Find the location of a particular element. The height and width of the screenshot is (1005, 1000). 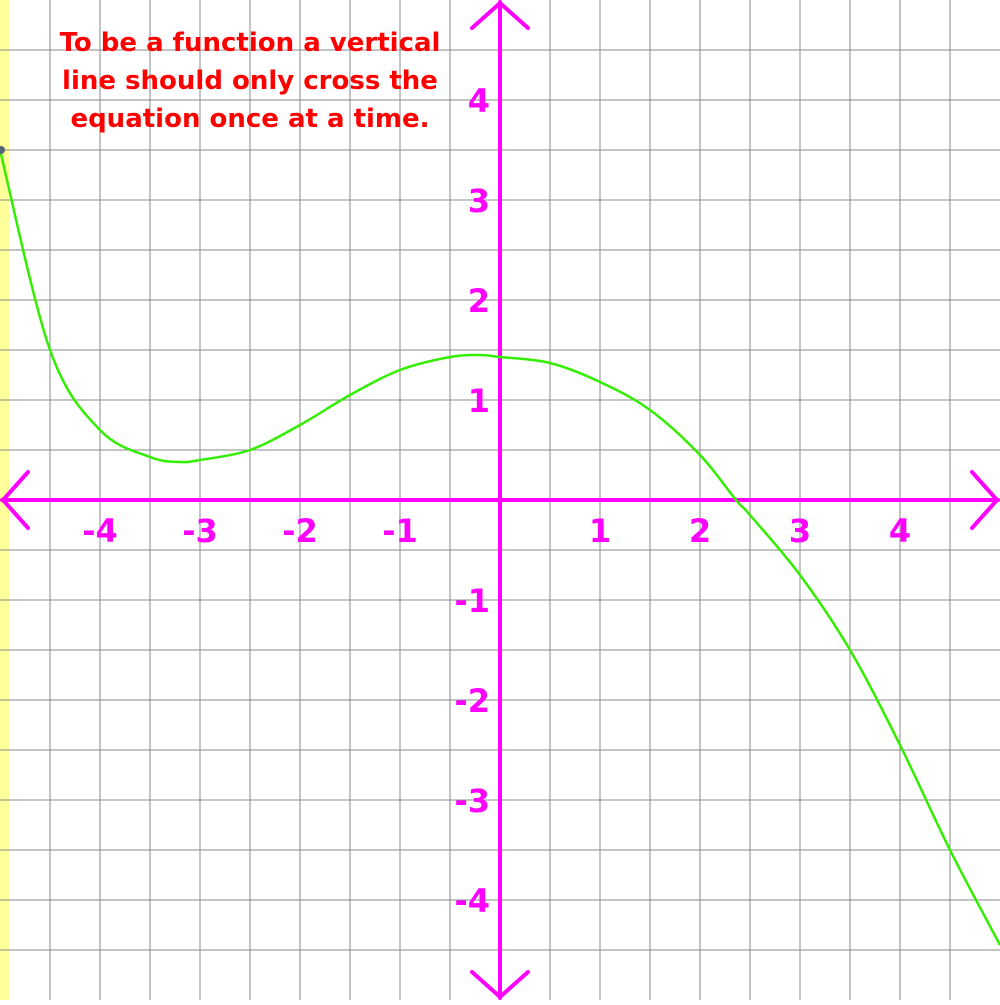

x-axis-left-arrow is located at coordinates (15, 500).